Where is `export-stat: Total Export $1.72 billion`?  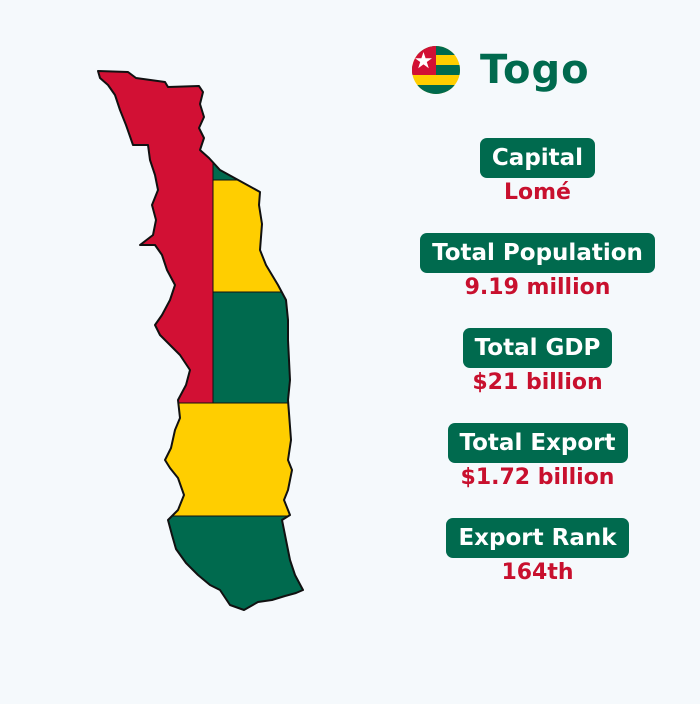 export-stat: Total Export $1.72 billion is located at coordinates (537, 457).